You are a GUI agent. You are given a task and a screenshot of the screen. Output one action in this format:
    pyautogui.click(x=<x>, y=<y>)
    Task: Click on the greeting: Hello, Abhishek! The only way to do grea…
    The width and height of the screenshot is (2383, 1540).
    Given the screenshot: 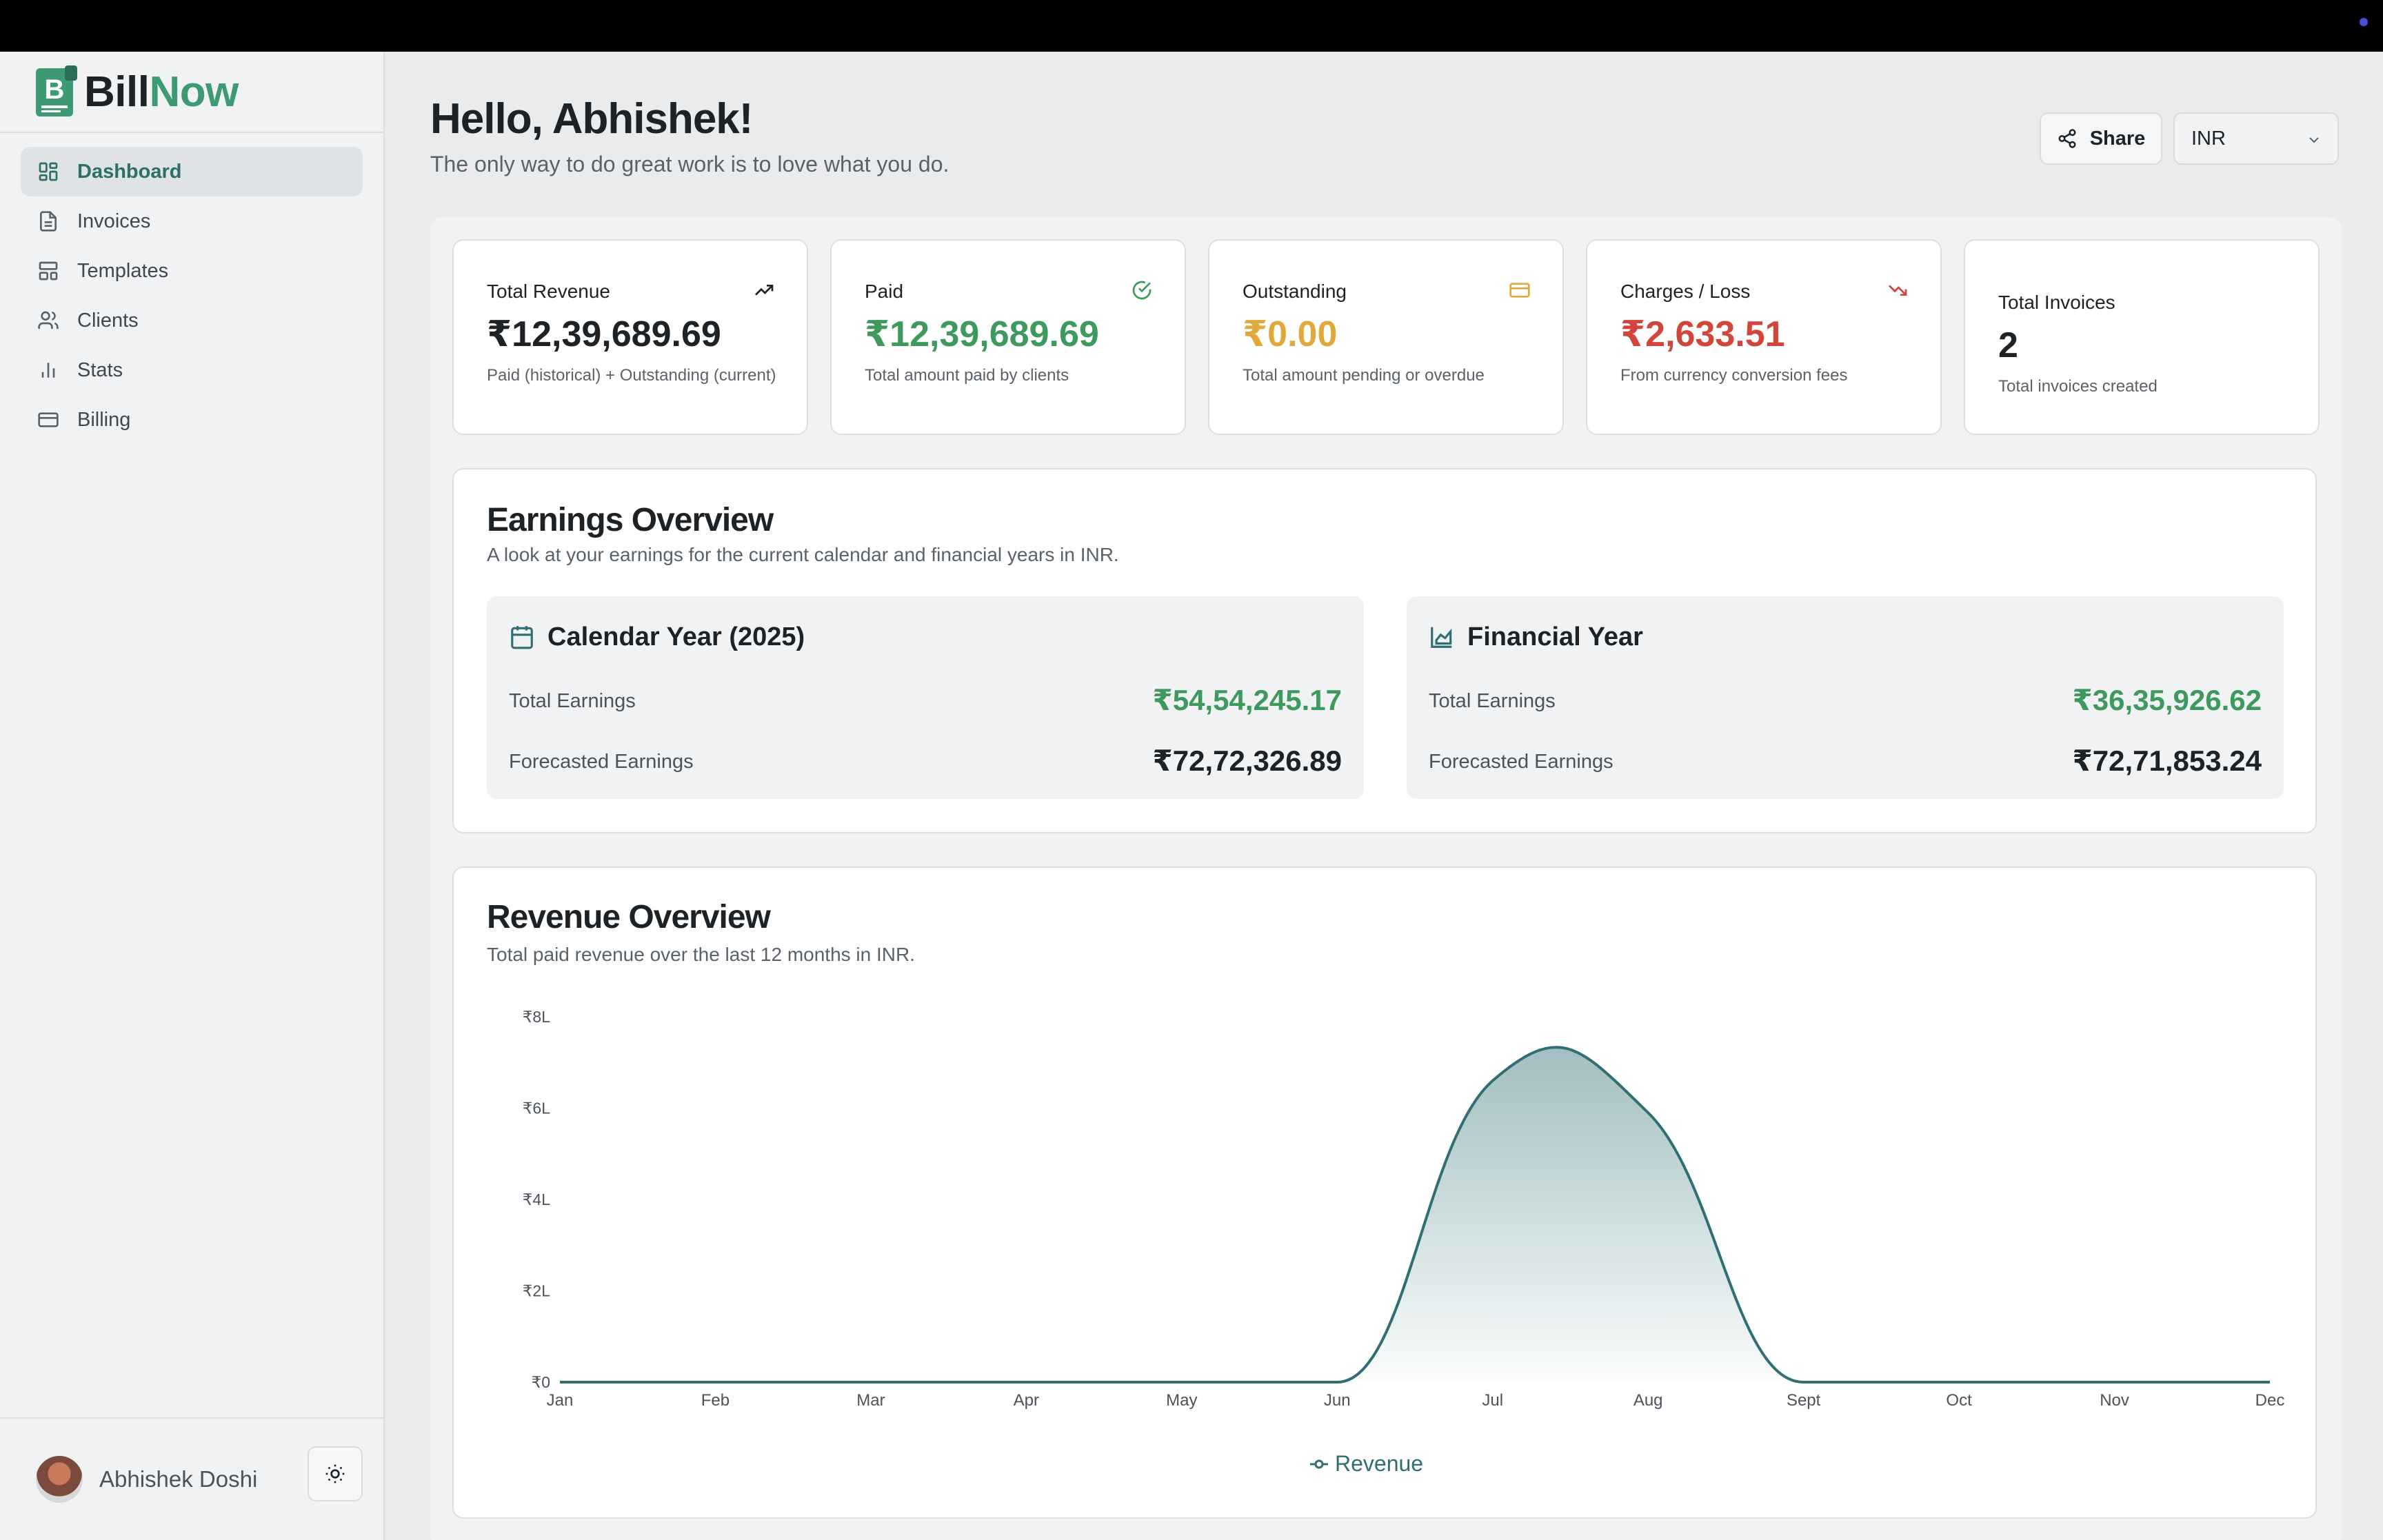 What is the action you would take?
    pyautogui.click(x=689, y=136)
    